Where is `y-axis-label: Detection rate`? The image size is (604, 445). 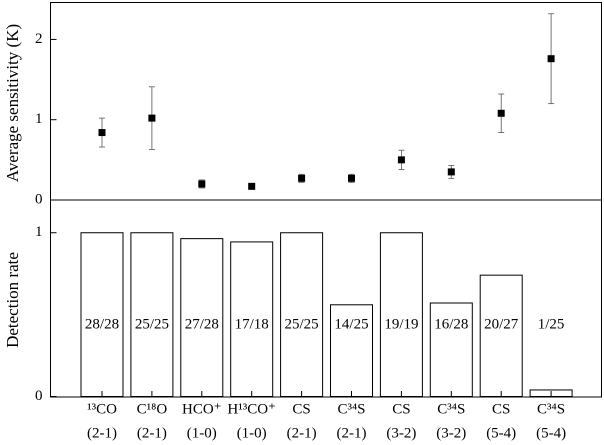 y-axis-label: Detection rate is located at coordinates (12, 300).